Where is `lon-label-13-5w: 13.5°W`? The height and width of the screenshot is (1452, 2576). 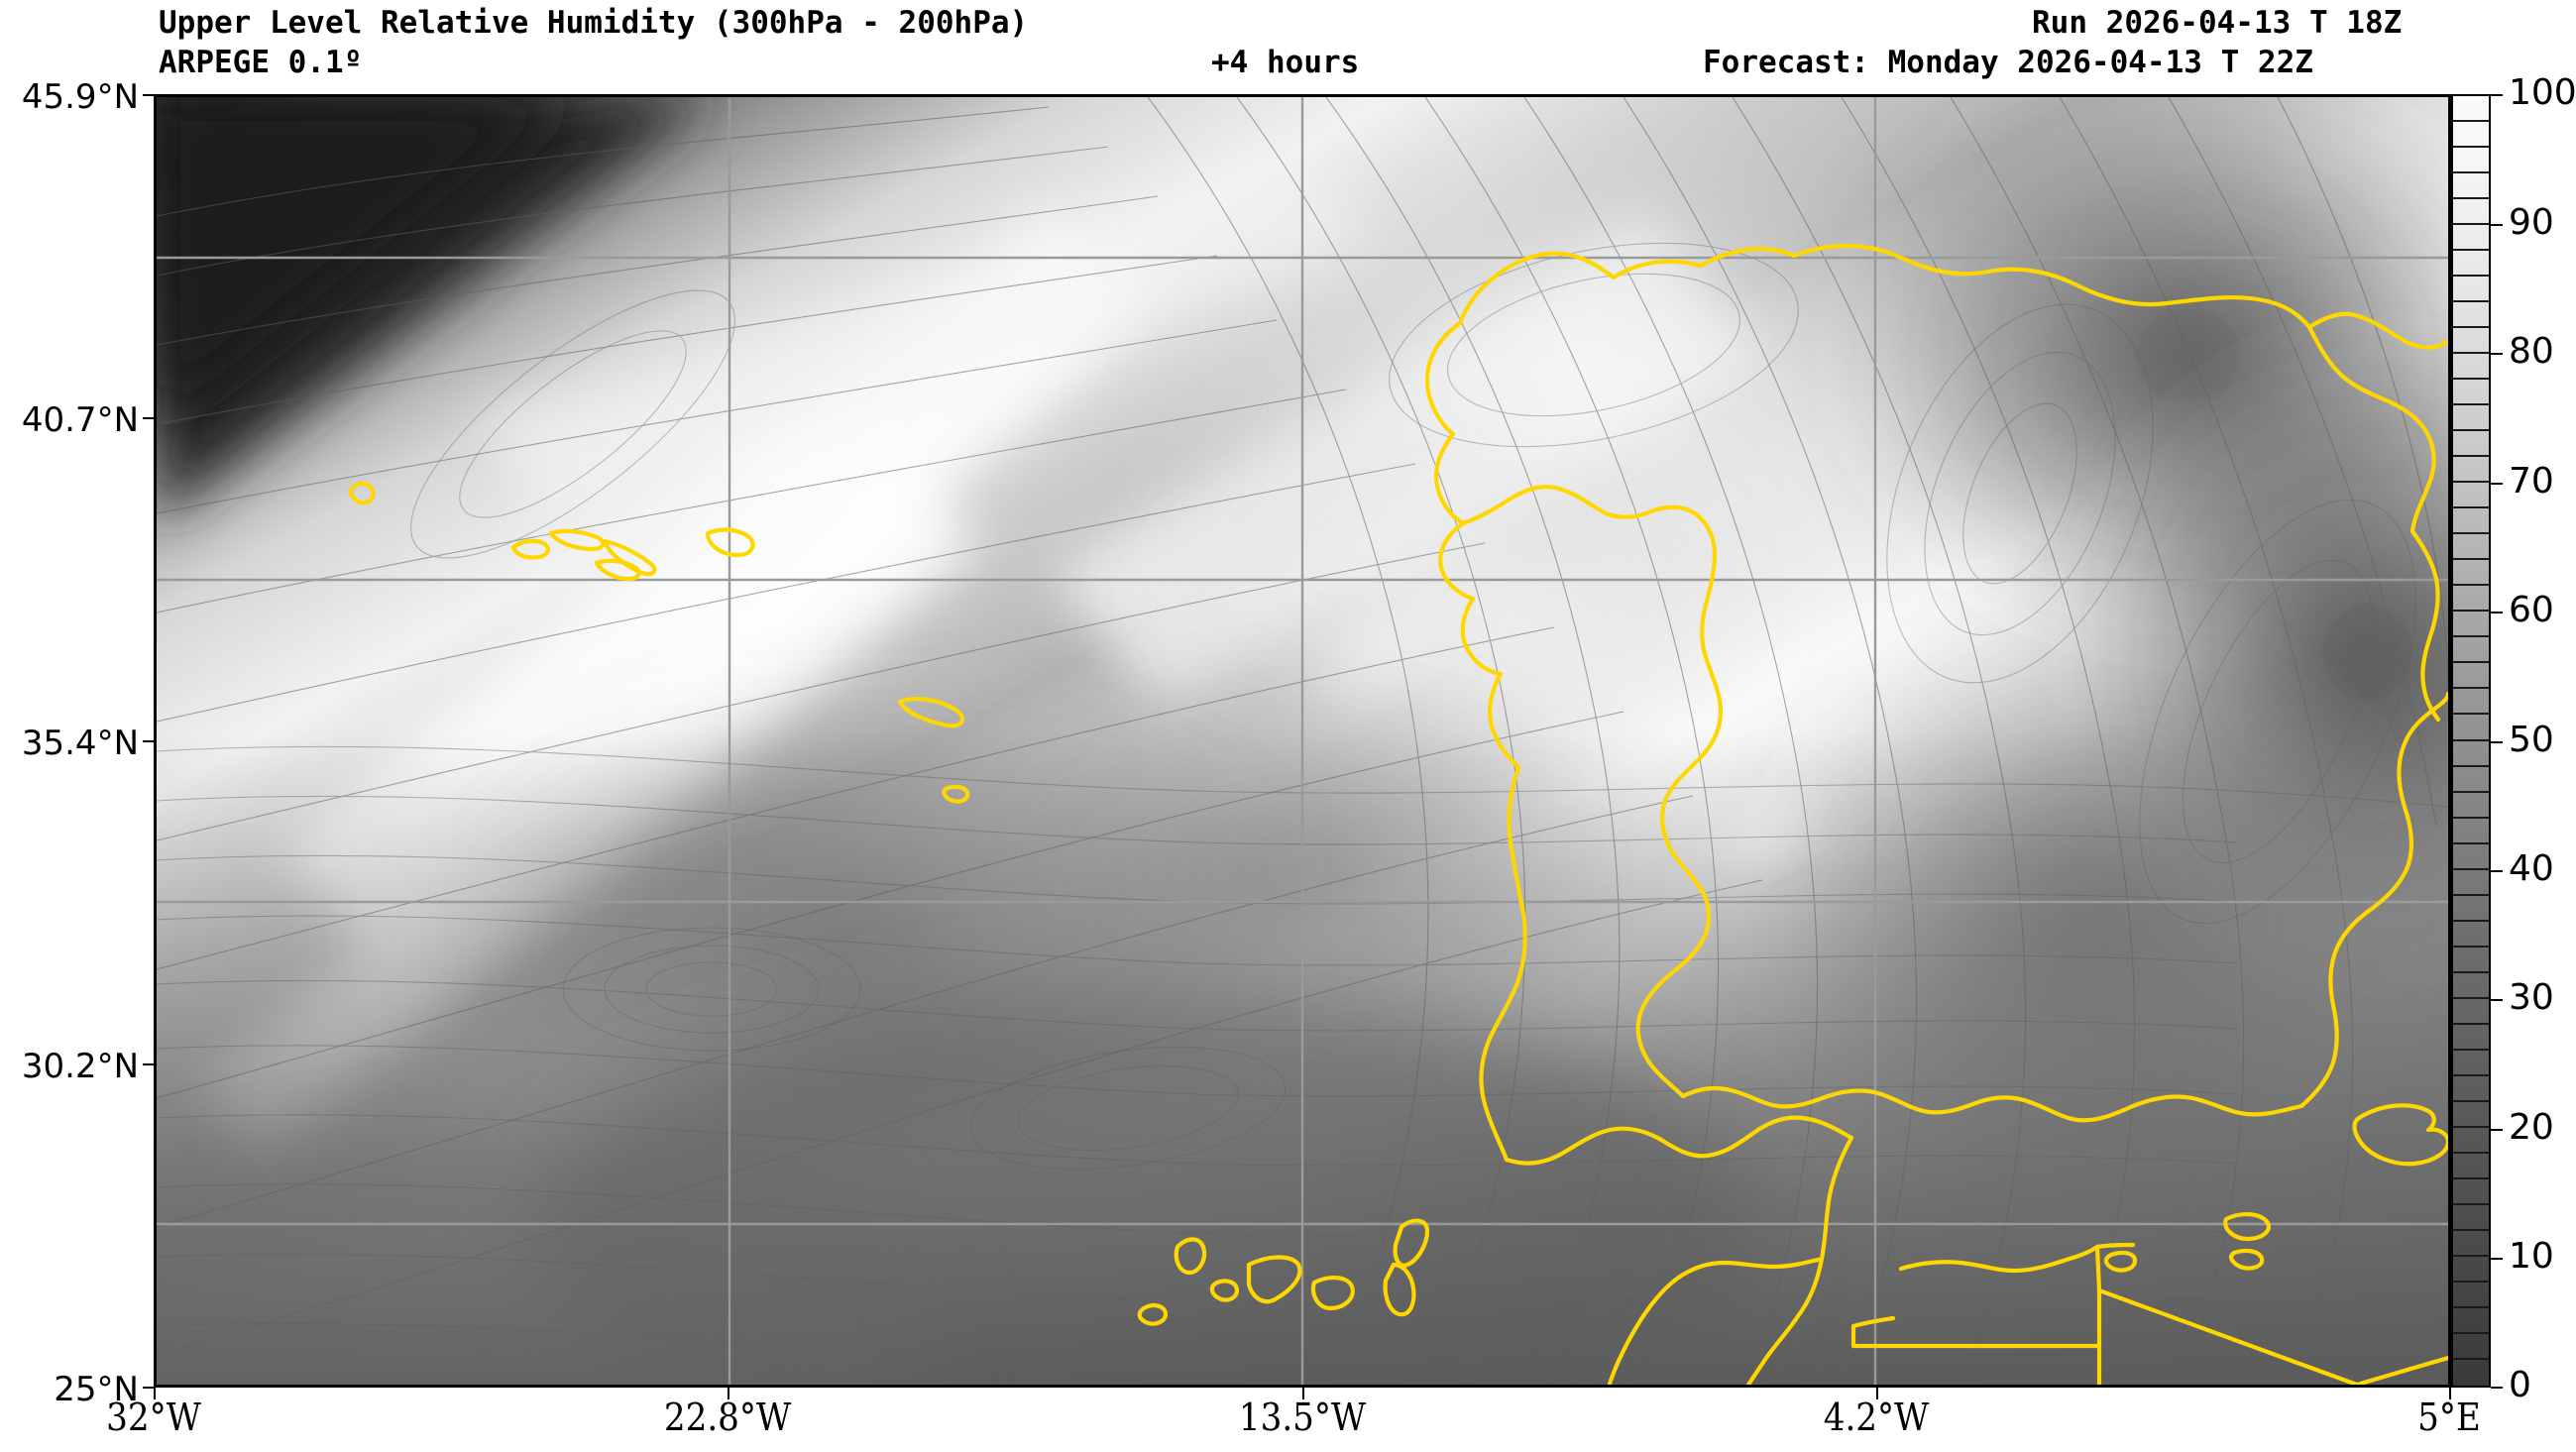 lon-label-13-5w: 13.5°W is located at coordinates (1302, 1417).